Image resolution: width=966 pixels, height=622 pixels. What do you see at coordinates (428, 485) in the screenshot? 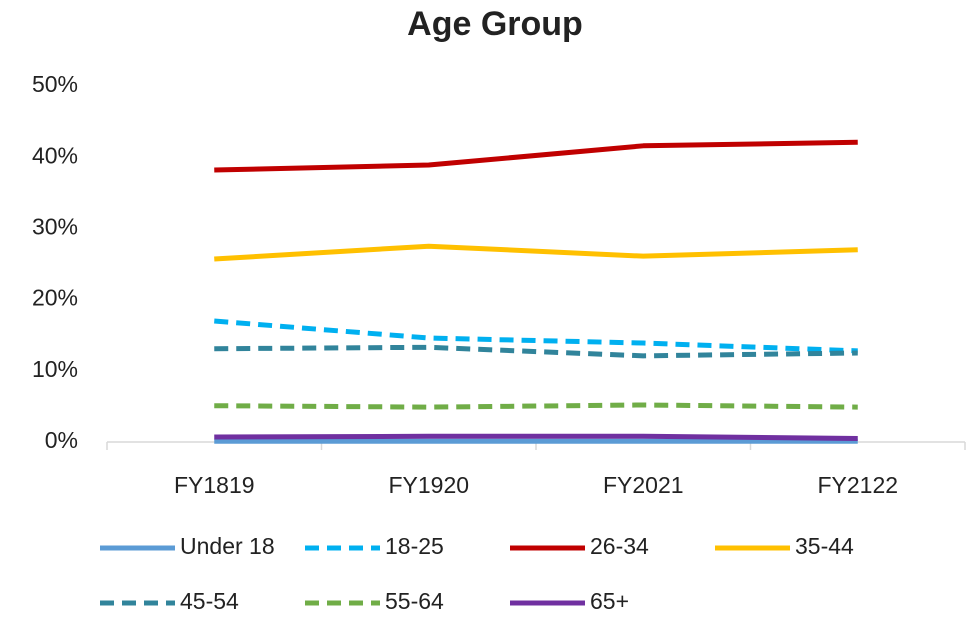
I see `x-tick-label: FY1920` at bounding box center [428, 485].